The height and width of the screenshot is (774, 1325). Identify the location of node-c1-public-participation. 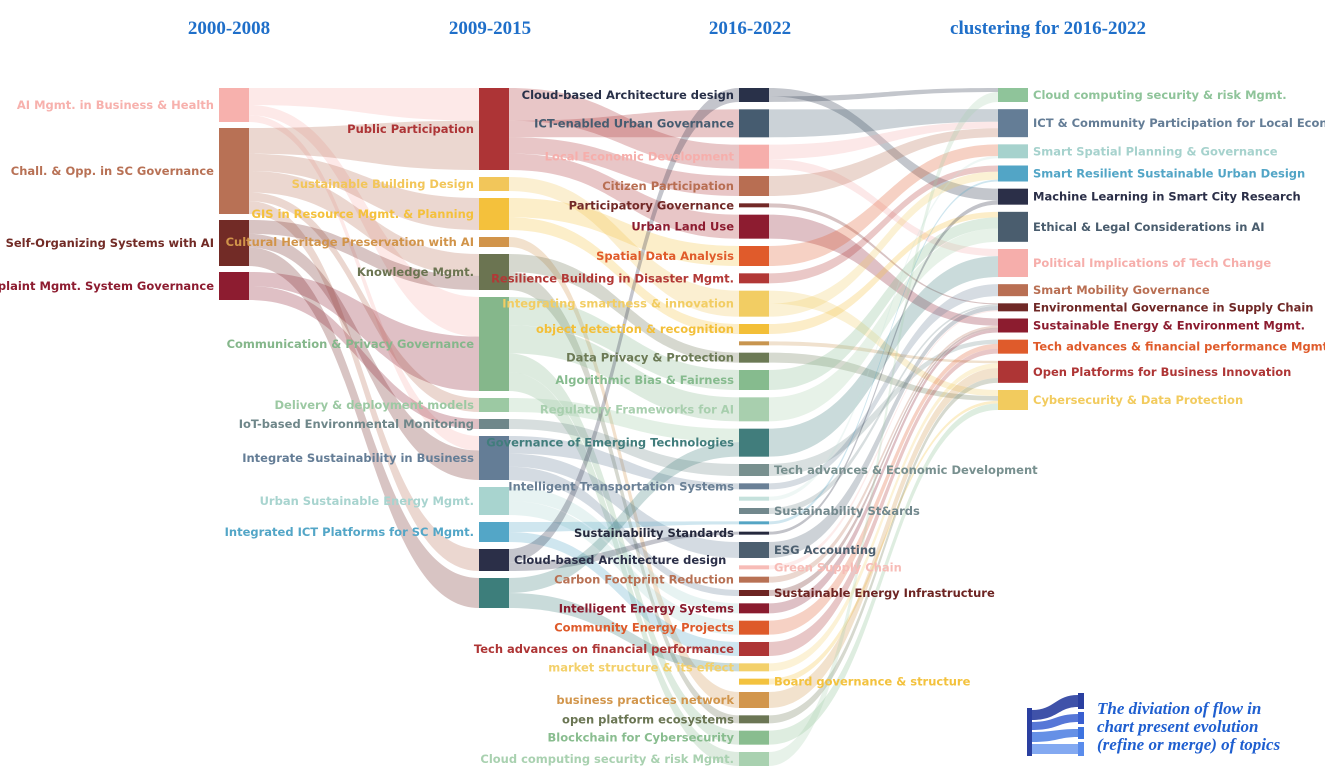
(494, 129).